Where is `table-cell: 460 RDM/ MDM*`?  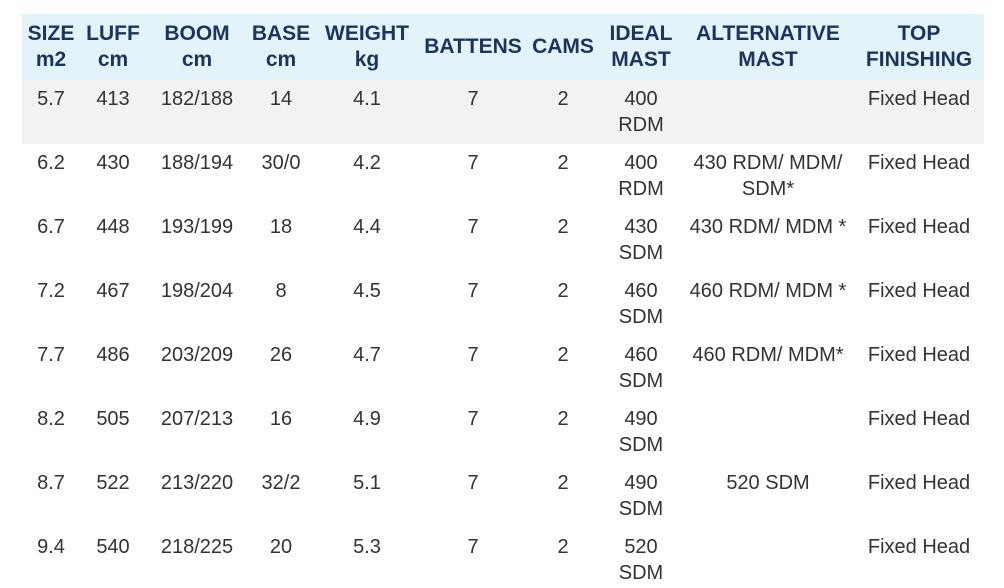 table-cell: 460 RDM/ MDM* is located at coordinates (768, 355).